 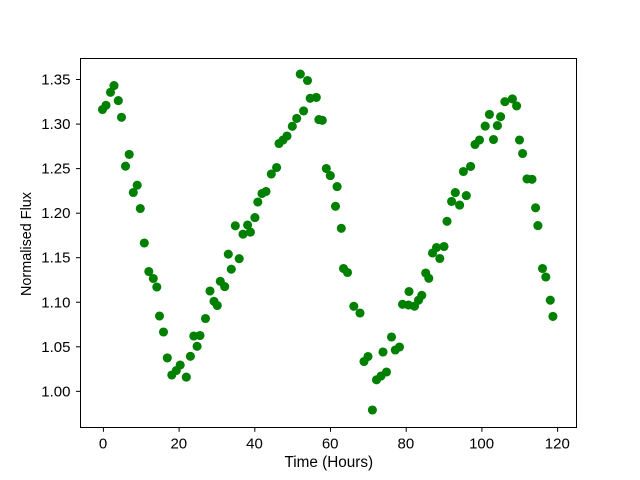 What do you see at coordinates (481, 443) in the screenshot?
I see `svg-text: 100` at bounding box center [481, 443].